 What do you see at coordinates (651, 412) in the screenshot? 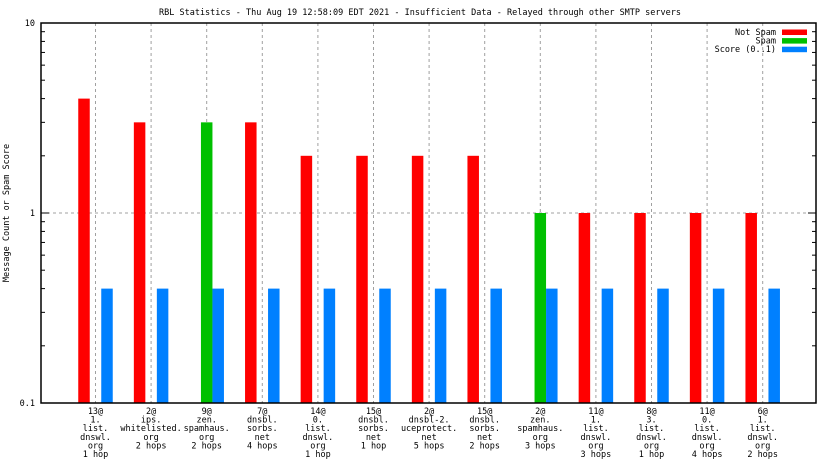
I see `x-tick-label: 8@` at bounding box center [651, 412].